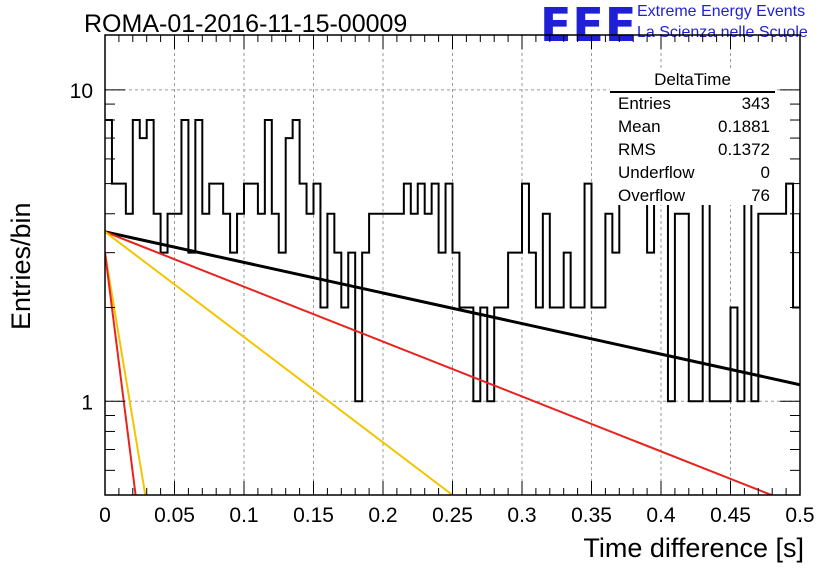  What do you see at coordinates (652, 195) in the screenshot?
I see `stats-key: Overflow` at bounding box center [652, 195].